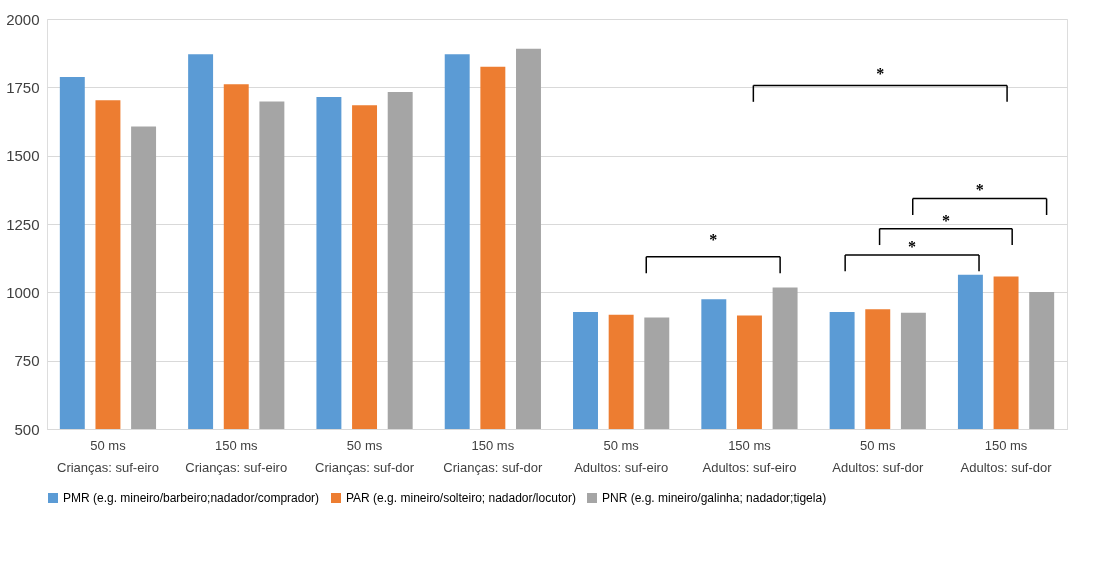  What do you see at coordinates (236, 456) in the screenshot?
I see `x-tick-label: 150 ms Crianças: suf-eiro` at bounding box center [236, 456].